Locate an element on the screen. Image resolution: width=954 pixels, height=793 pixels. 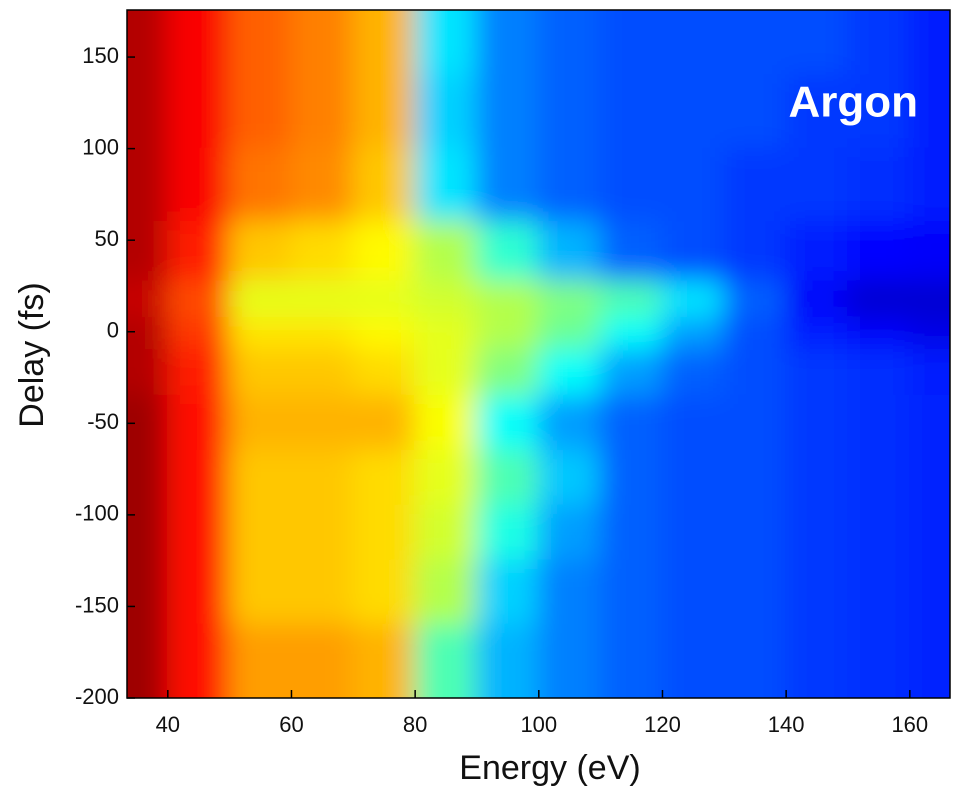
x-tick-label: 120 is located at coordinates (662, 724).